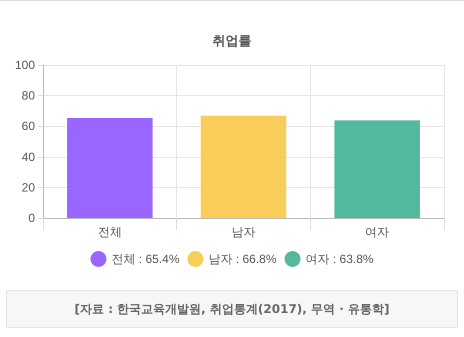 This screenshot has height=337, width=464. Describe the element at coordinates (25, 65) in the screenshot. I see `y-tick-label: 100` at that location.